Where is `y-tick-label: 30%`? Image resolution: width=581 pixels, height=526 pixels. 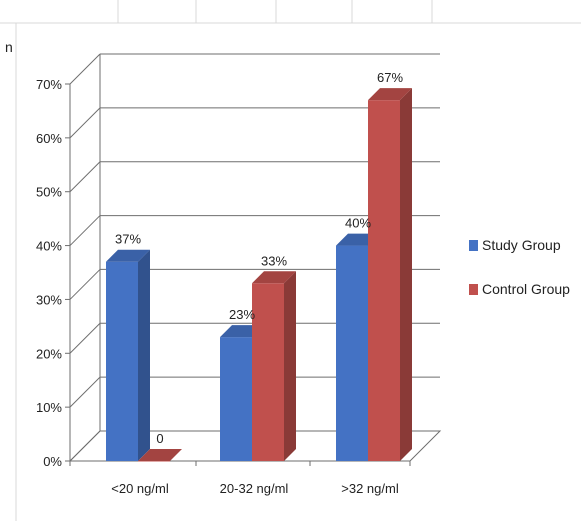 y-tick-label: 30% is located at coordinates (49, 299).